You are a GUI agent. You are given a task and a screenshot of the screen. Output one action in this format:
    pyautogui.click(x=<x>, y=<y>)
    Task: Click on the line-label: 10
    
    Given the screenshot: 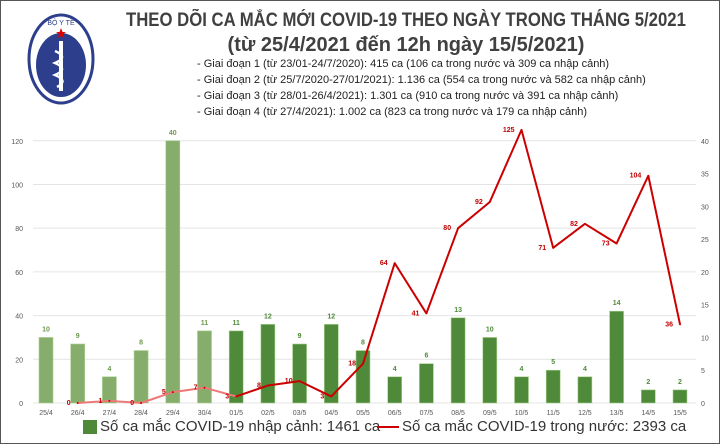 What is the action you would take?
    pyautogui.click(x=289, y=381)
    